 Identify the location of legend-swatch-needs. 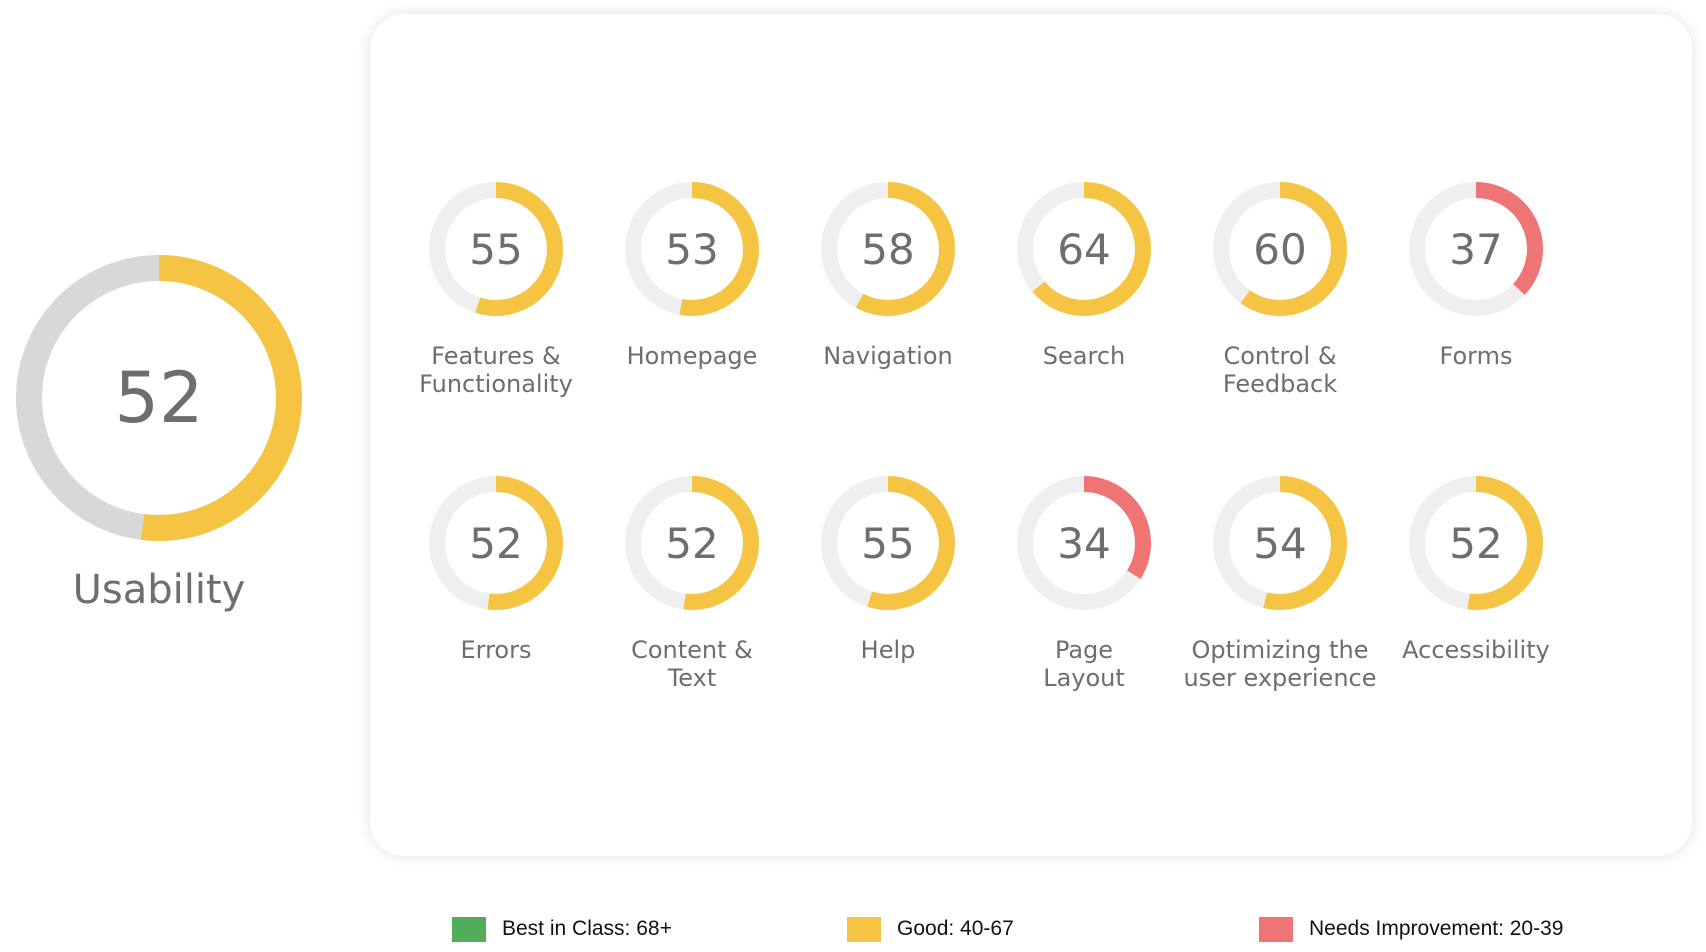
(1276, 929).